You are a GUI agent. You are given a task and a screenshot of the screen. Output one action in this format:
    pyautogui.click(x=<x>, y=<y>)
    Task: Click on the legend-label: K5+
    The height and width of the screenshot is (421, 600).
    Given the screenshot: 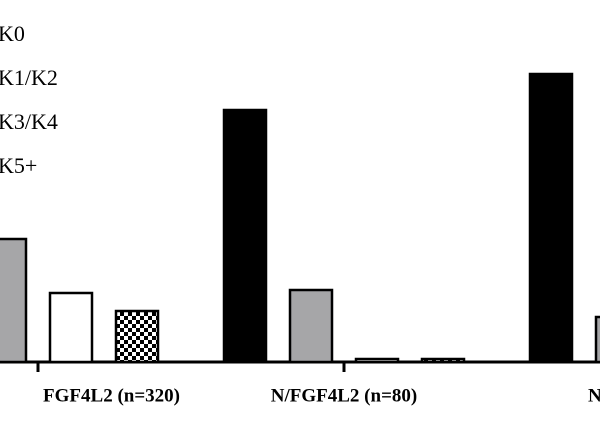 What is the action you would take?
    pyautogui.click(x=18, y=165)
    